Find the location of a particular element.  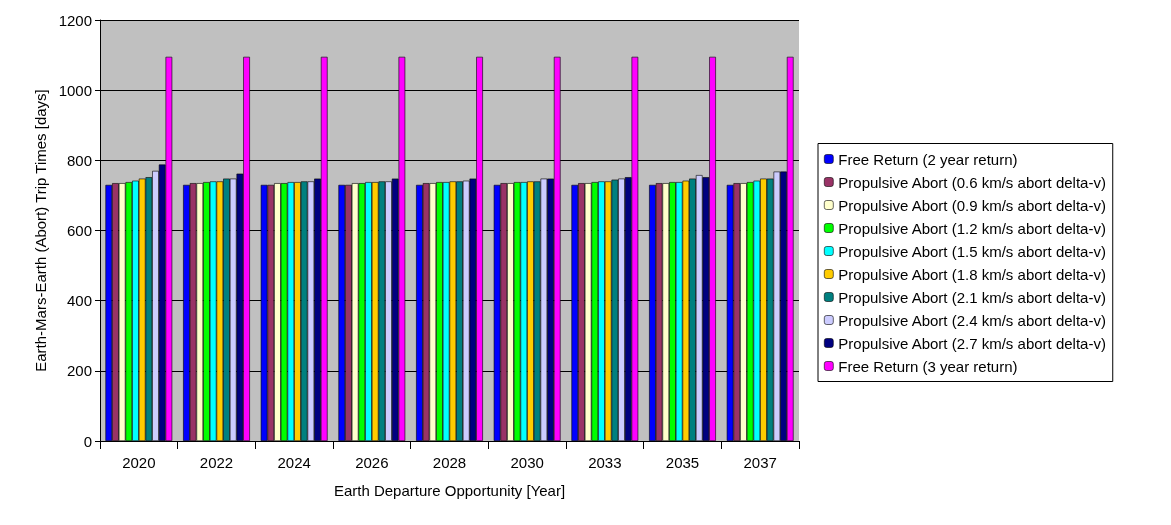

legend-label: Propulsive Abort (2.7 km/s abort delta-v) is located at coordinates (972, 343).